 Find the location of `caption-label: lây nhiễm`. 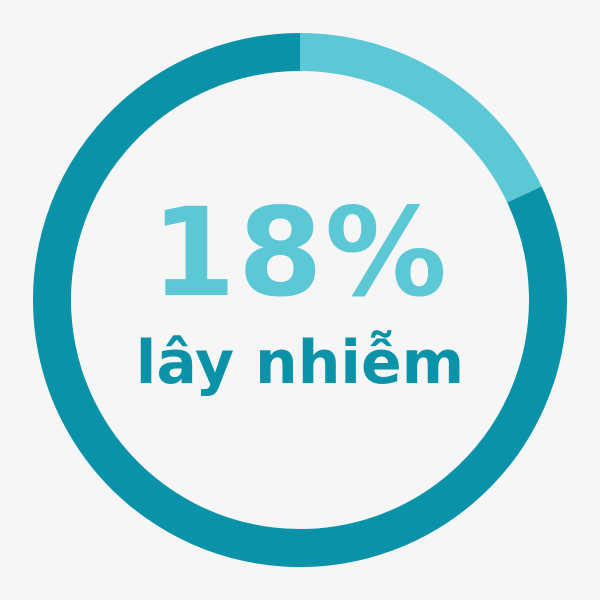

caption-label: lây nhiễm is located at coordinates (300, 363).